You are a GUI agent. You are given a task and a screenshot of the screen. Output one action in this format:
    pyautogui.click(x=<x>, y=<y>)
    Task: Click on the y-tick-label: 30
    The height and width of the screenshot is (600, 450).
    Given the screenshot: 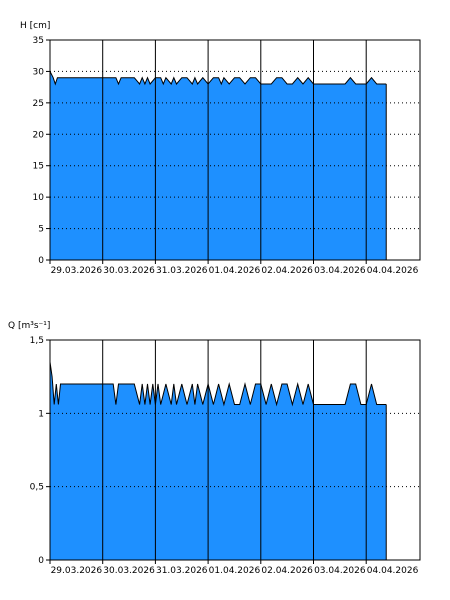 What is the action you would take?
    pyautogui.click(x=39, y=72)
    